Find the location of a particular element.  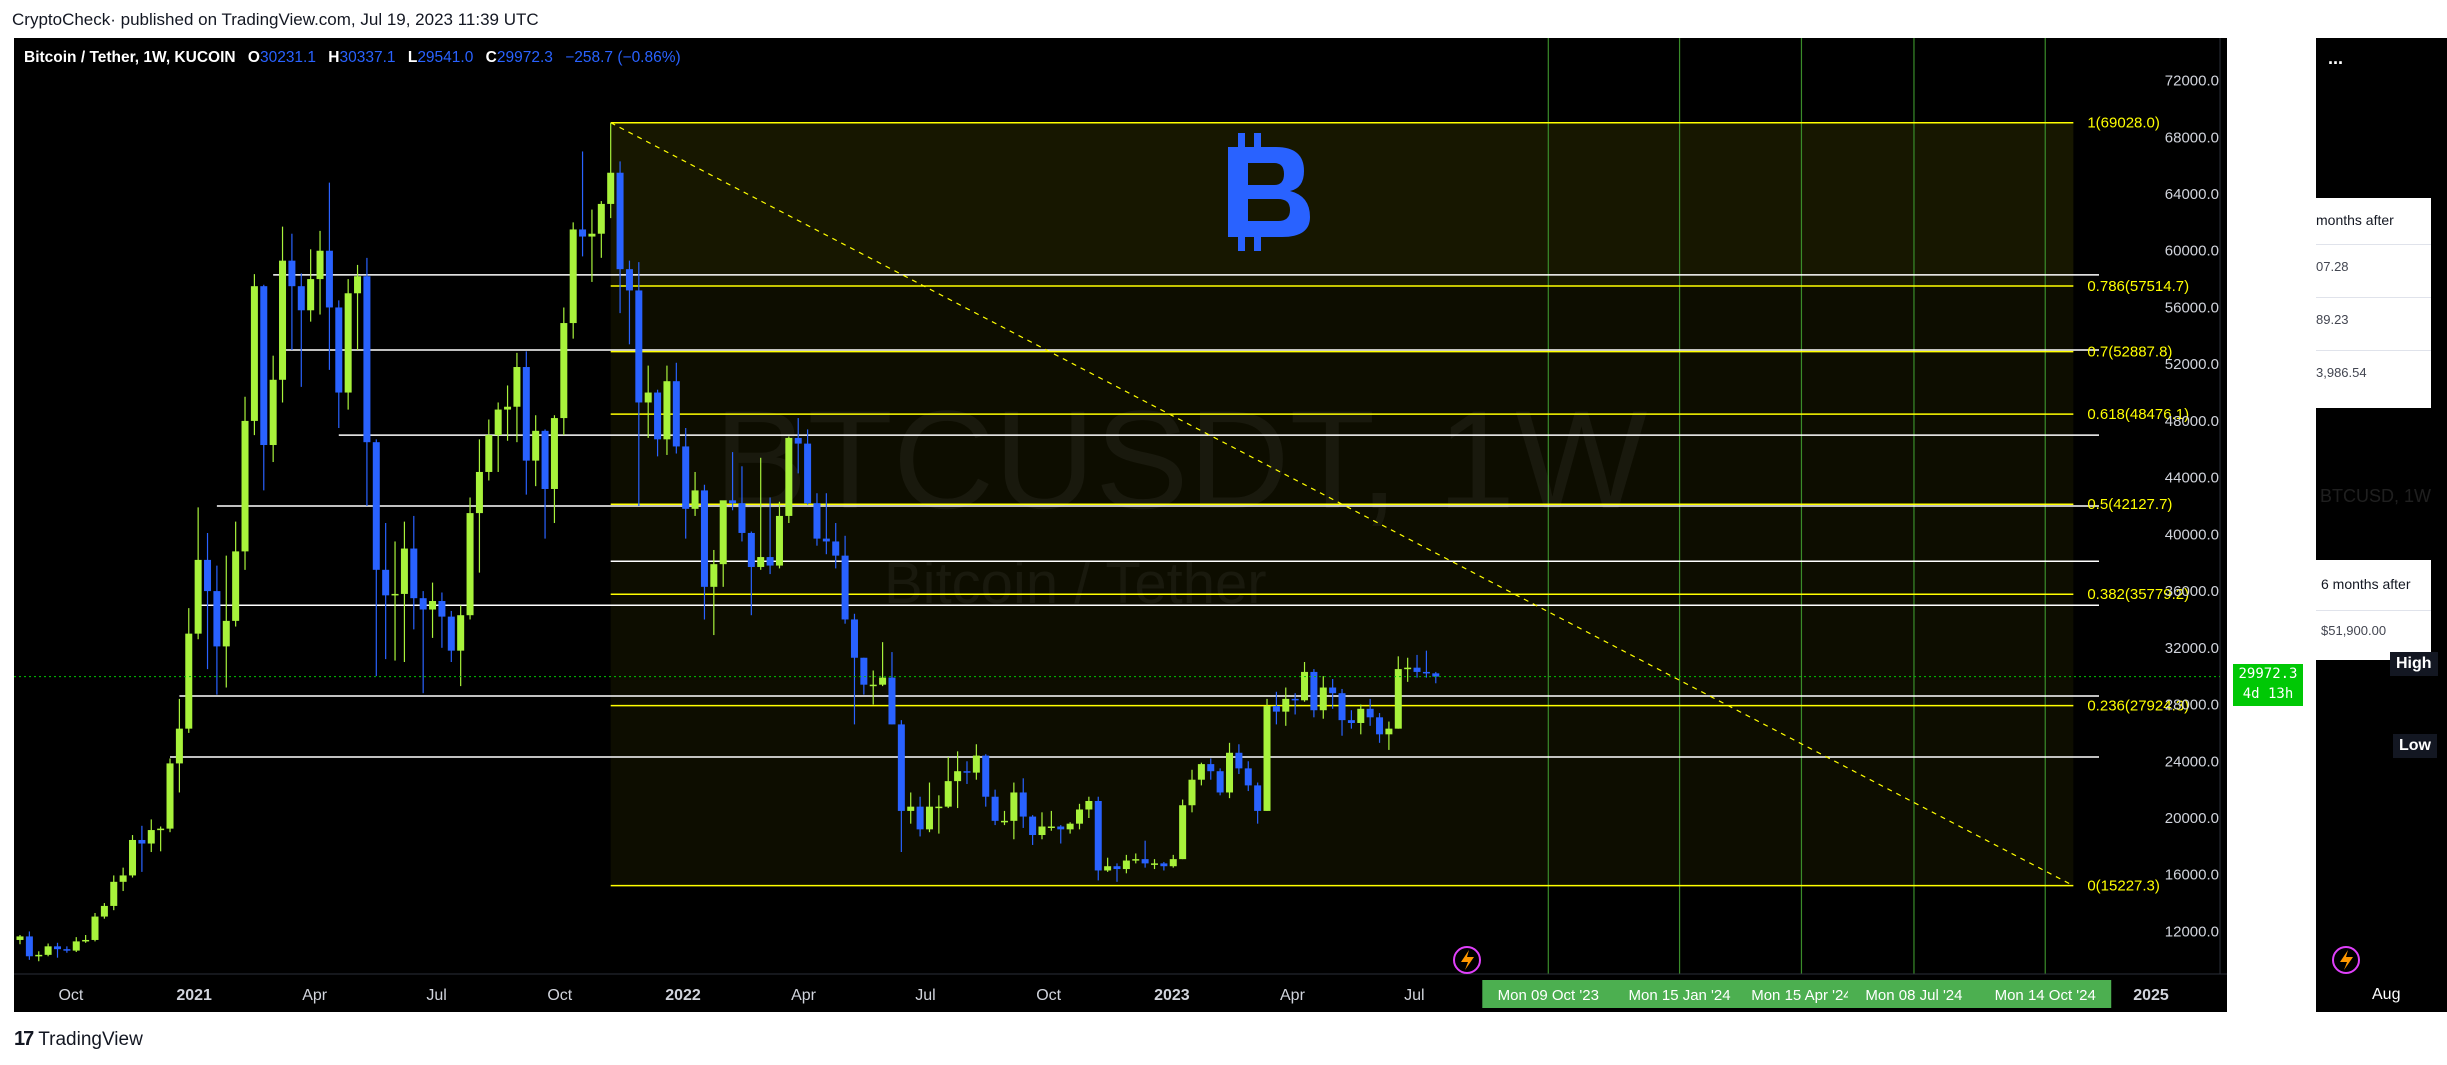

footer-brand: 17 TradingView is located at coordinates (78, 1039).